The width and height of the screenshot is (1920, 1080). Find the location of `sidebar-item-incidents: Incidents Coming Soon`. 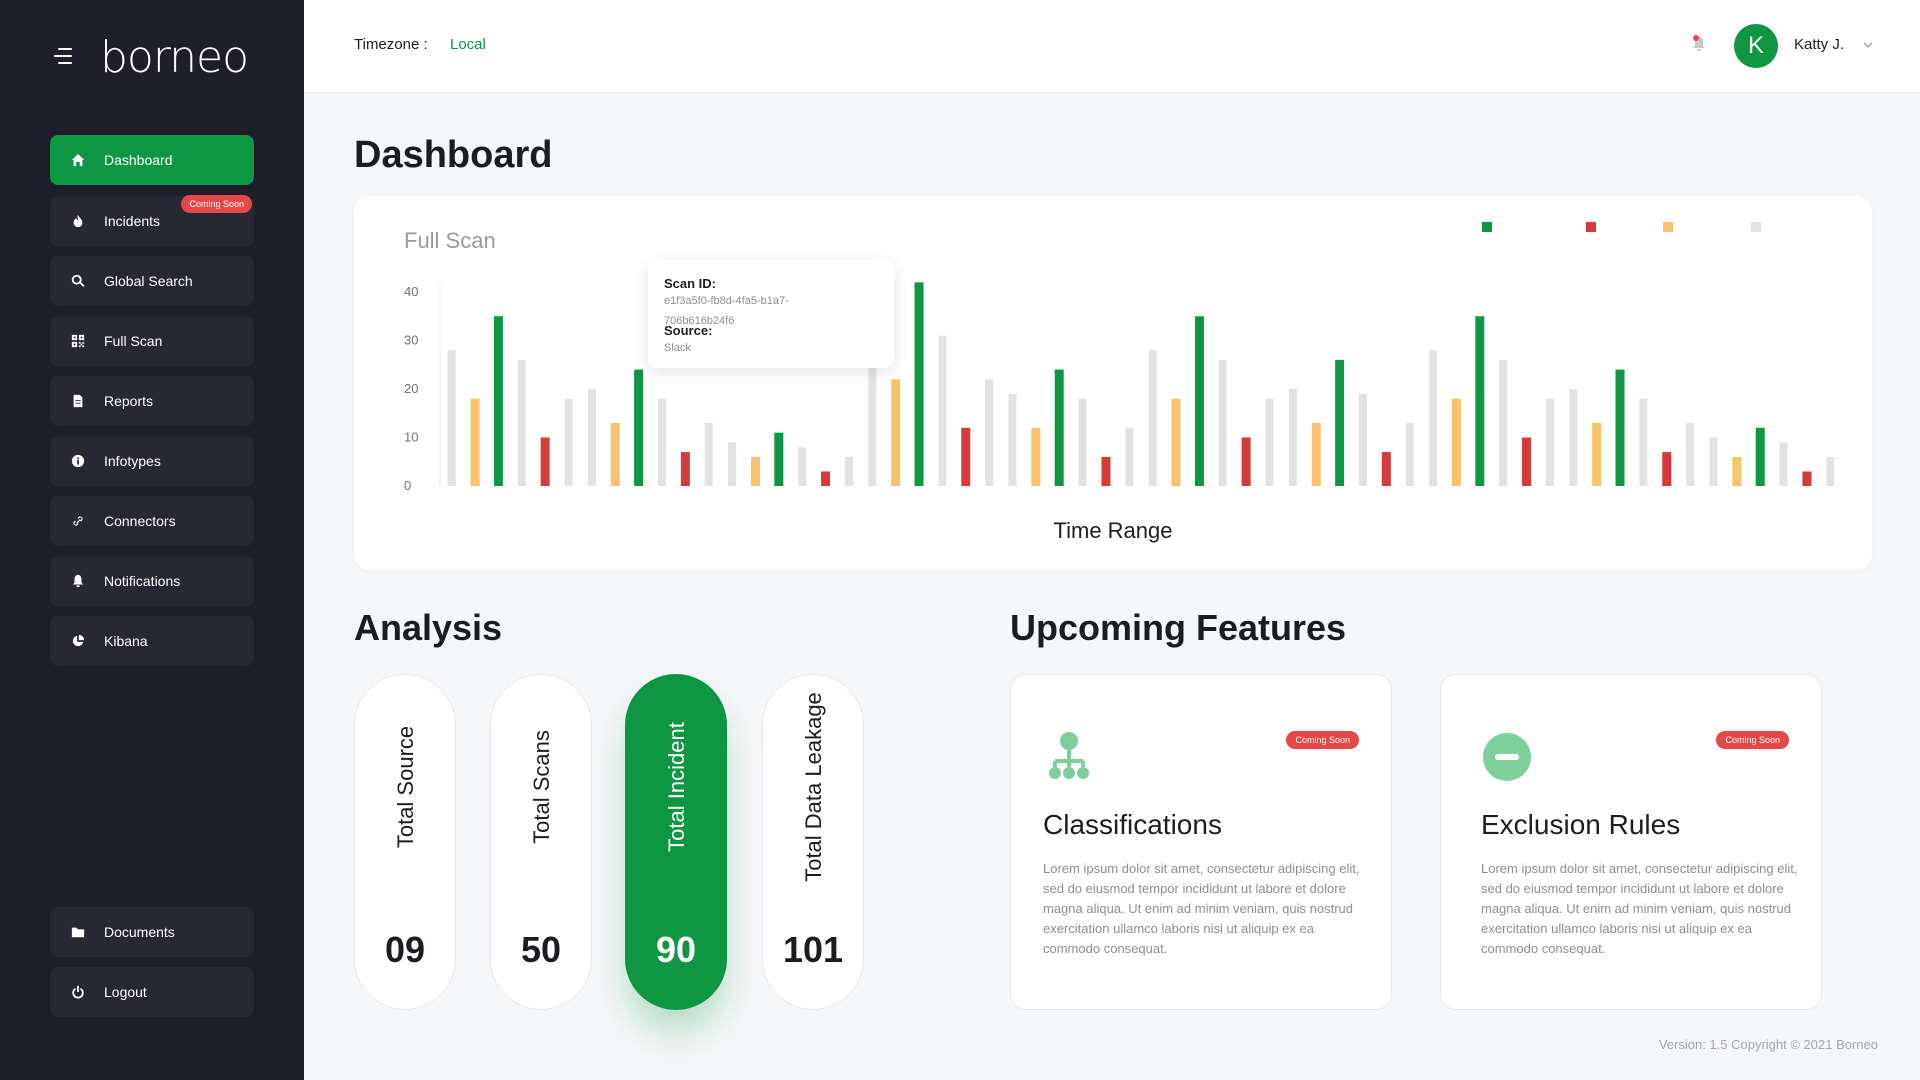

sidebar-item-incidents: Incidents Coming Soon is located at coordinates (152, 220).